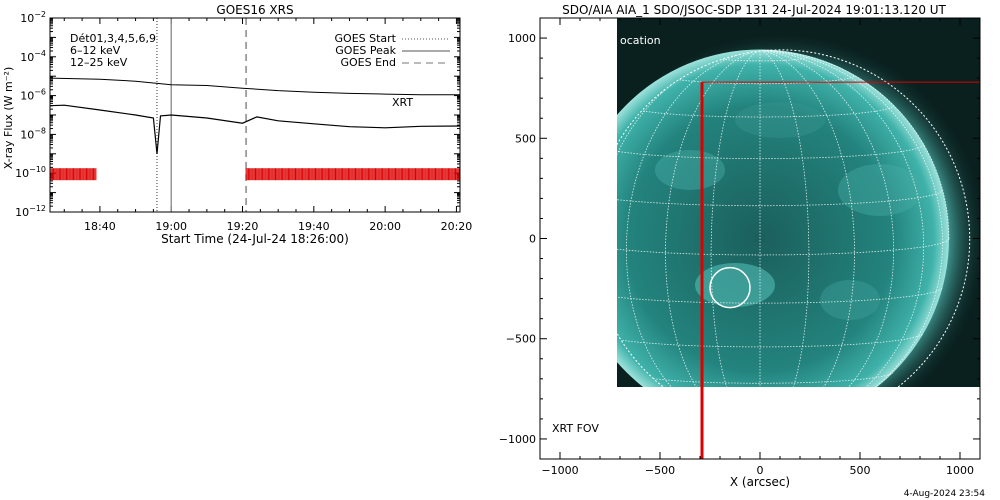 This screenshot has height=500, width=1000. Describe the element at coordinates (33, 133) in the screenshot. I see `goes-y-tick-label: 10⁻⁸` at that location.